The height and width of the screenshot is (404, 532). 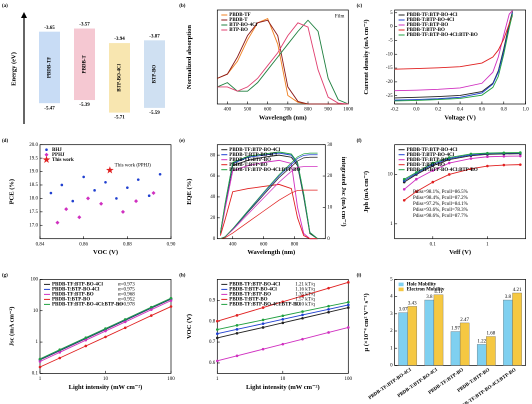 I want to click on x-tick-label: 1.0, so click(x=525, y=110).